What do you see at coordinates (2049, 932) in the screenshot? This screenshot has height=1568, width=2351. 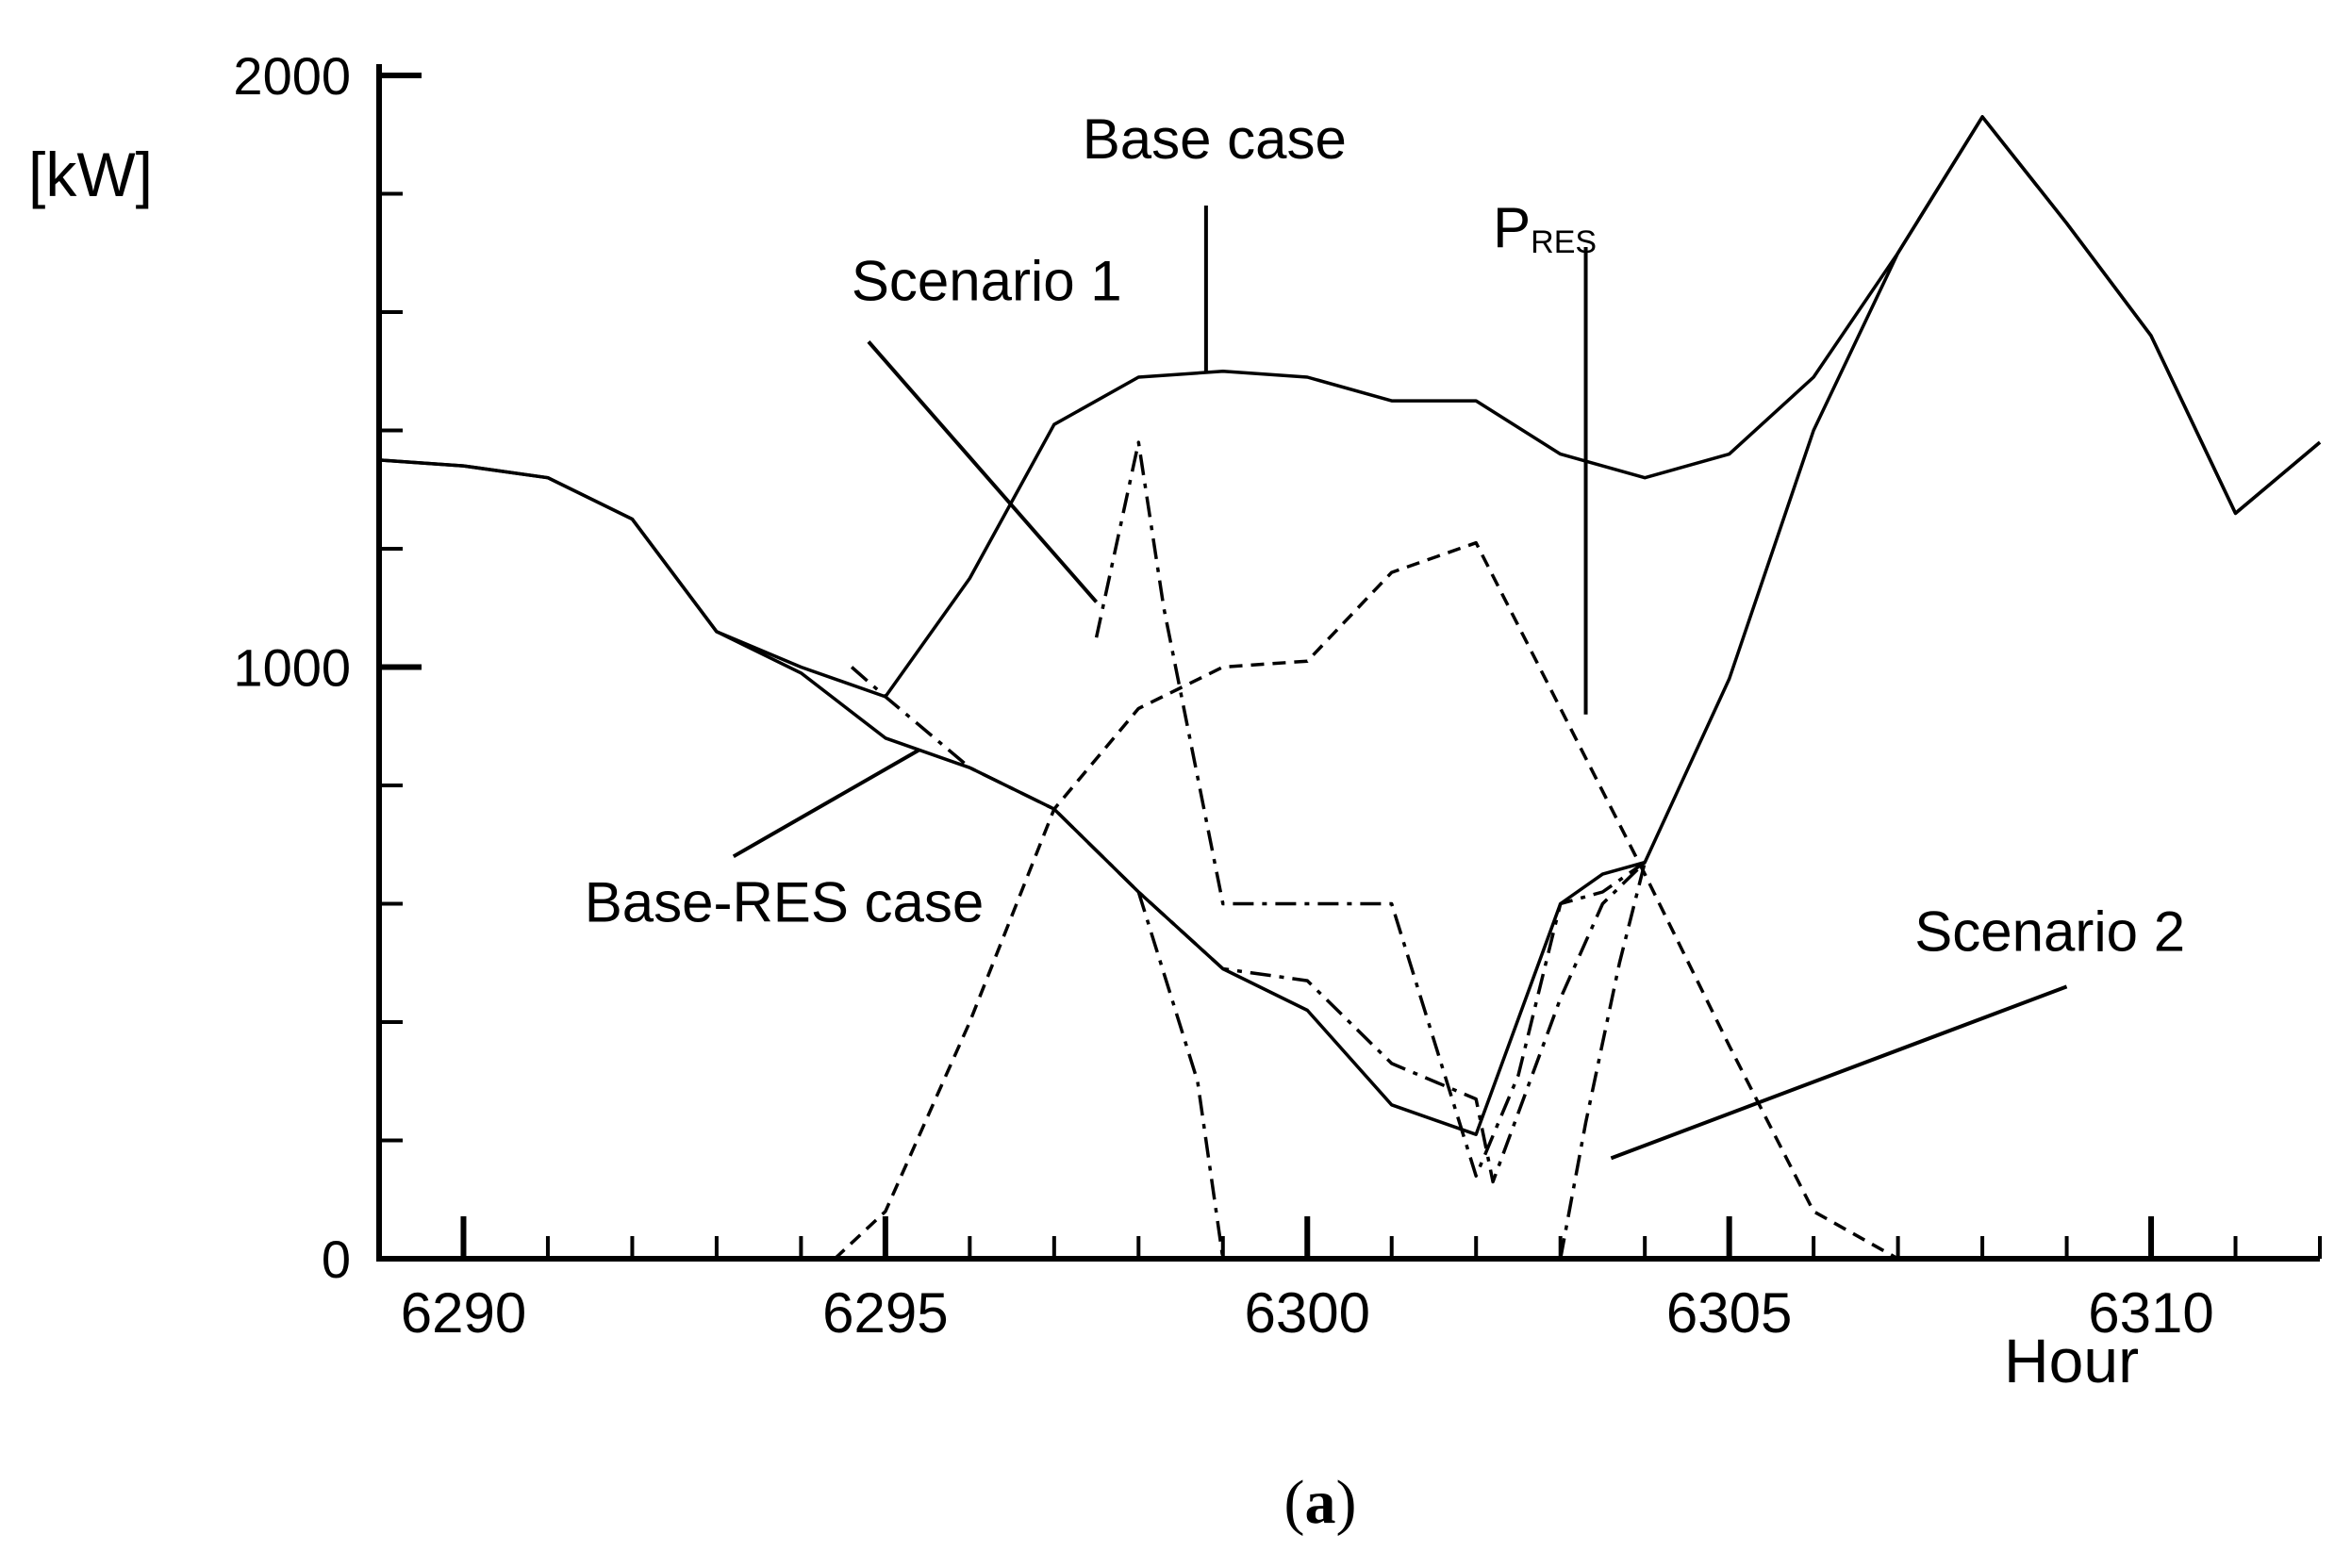 I see `annotation-label: Scenario 2` at bounding box center [2049, 932].